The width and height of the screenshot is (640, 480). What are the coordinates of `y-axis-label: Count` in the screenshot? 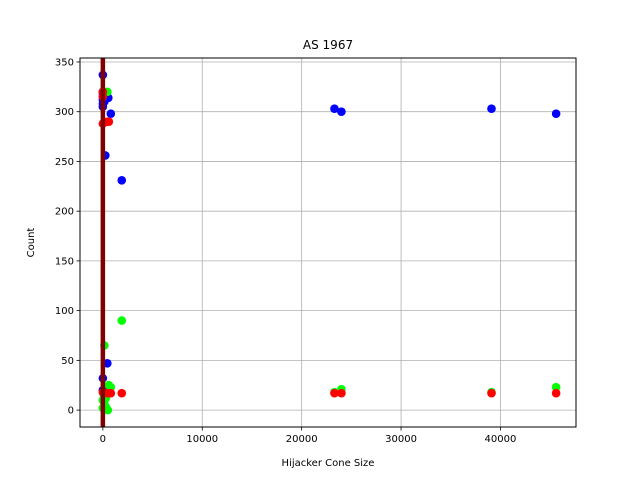 It's located at (31, 243).